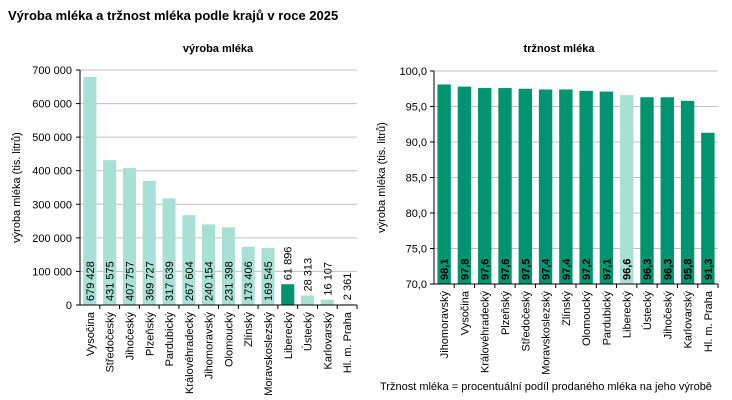 The height and width of the screenshot is (400, 732). I want to click on y-tick-label: 500 000, so click(52, 138).